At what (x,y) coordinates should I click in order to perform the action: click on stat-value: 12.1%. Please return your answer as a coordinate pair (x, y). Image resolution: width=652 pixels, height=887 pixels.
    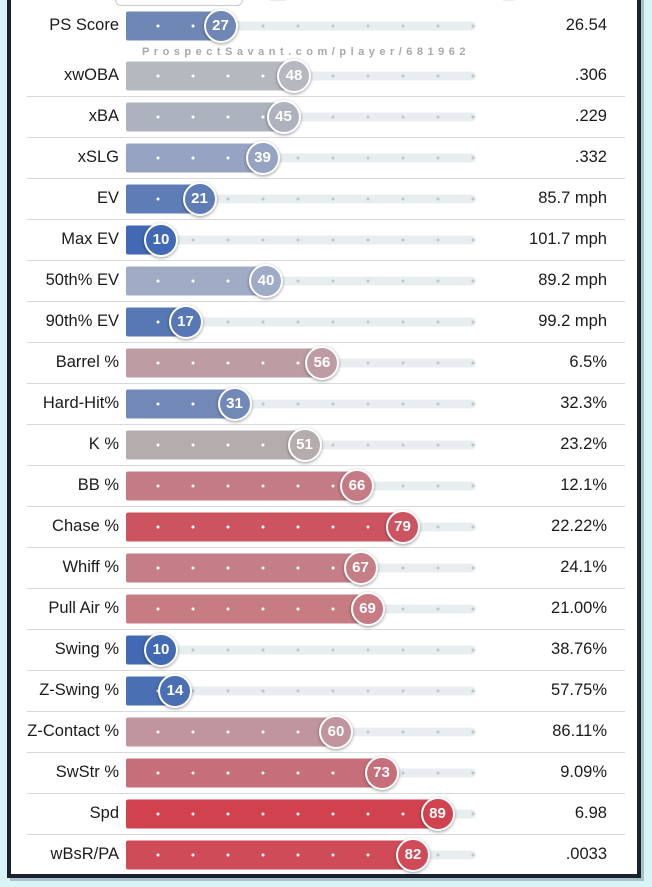
    Looking at the image, I should click on (583, 485).